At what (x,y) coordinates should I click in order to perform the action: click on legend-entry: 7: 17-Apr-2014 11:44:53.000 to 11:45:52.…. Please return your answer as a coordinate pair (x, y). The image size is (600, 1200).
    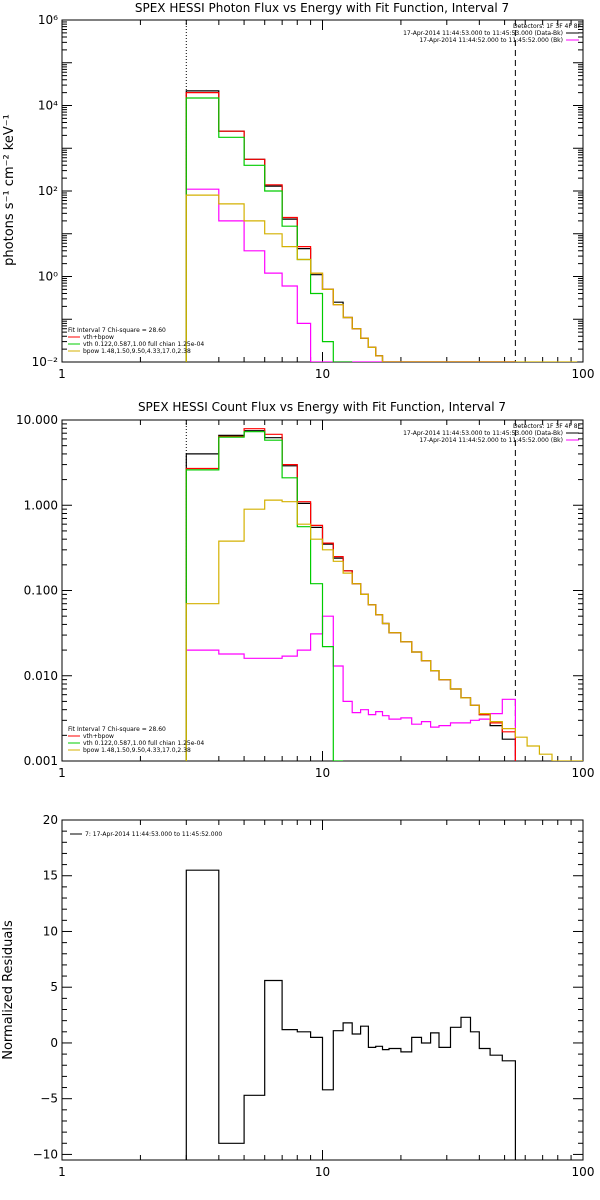
    Looking at the image, I should click on (153, 834).